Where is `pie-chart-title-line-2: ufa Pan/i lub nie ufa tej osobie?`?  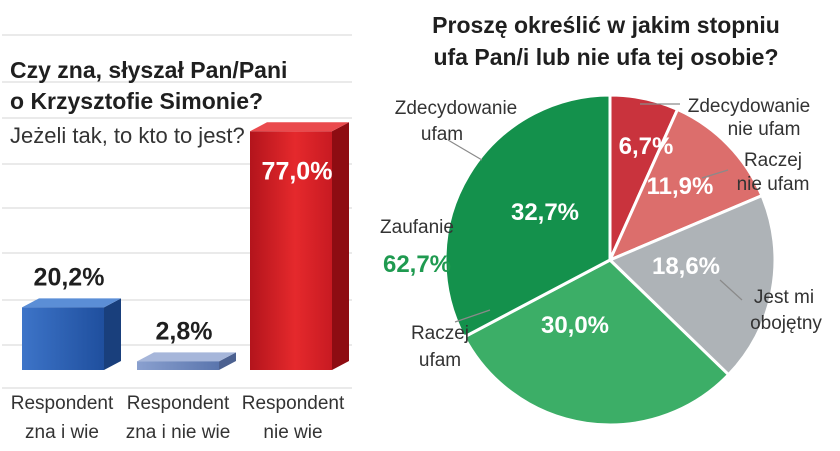 pie-chart-title-line-2: ufa Pan/i lub nie ufa tej osobie? is located at coordinates (605, 57).